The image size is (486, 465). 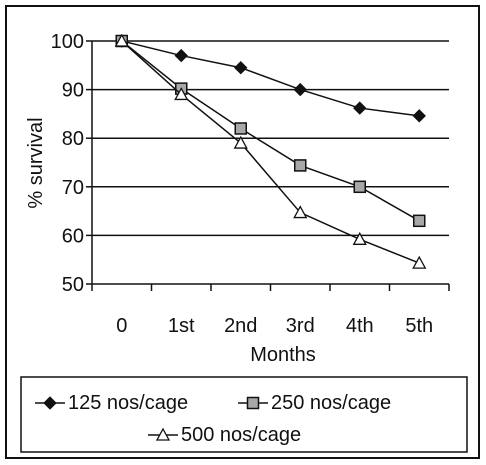 I want to click on series-diamond, so click(x=270, y=78).